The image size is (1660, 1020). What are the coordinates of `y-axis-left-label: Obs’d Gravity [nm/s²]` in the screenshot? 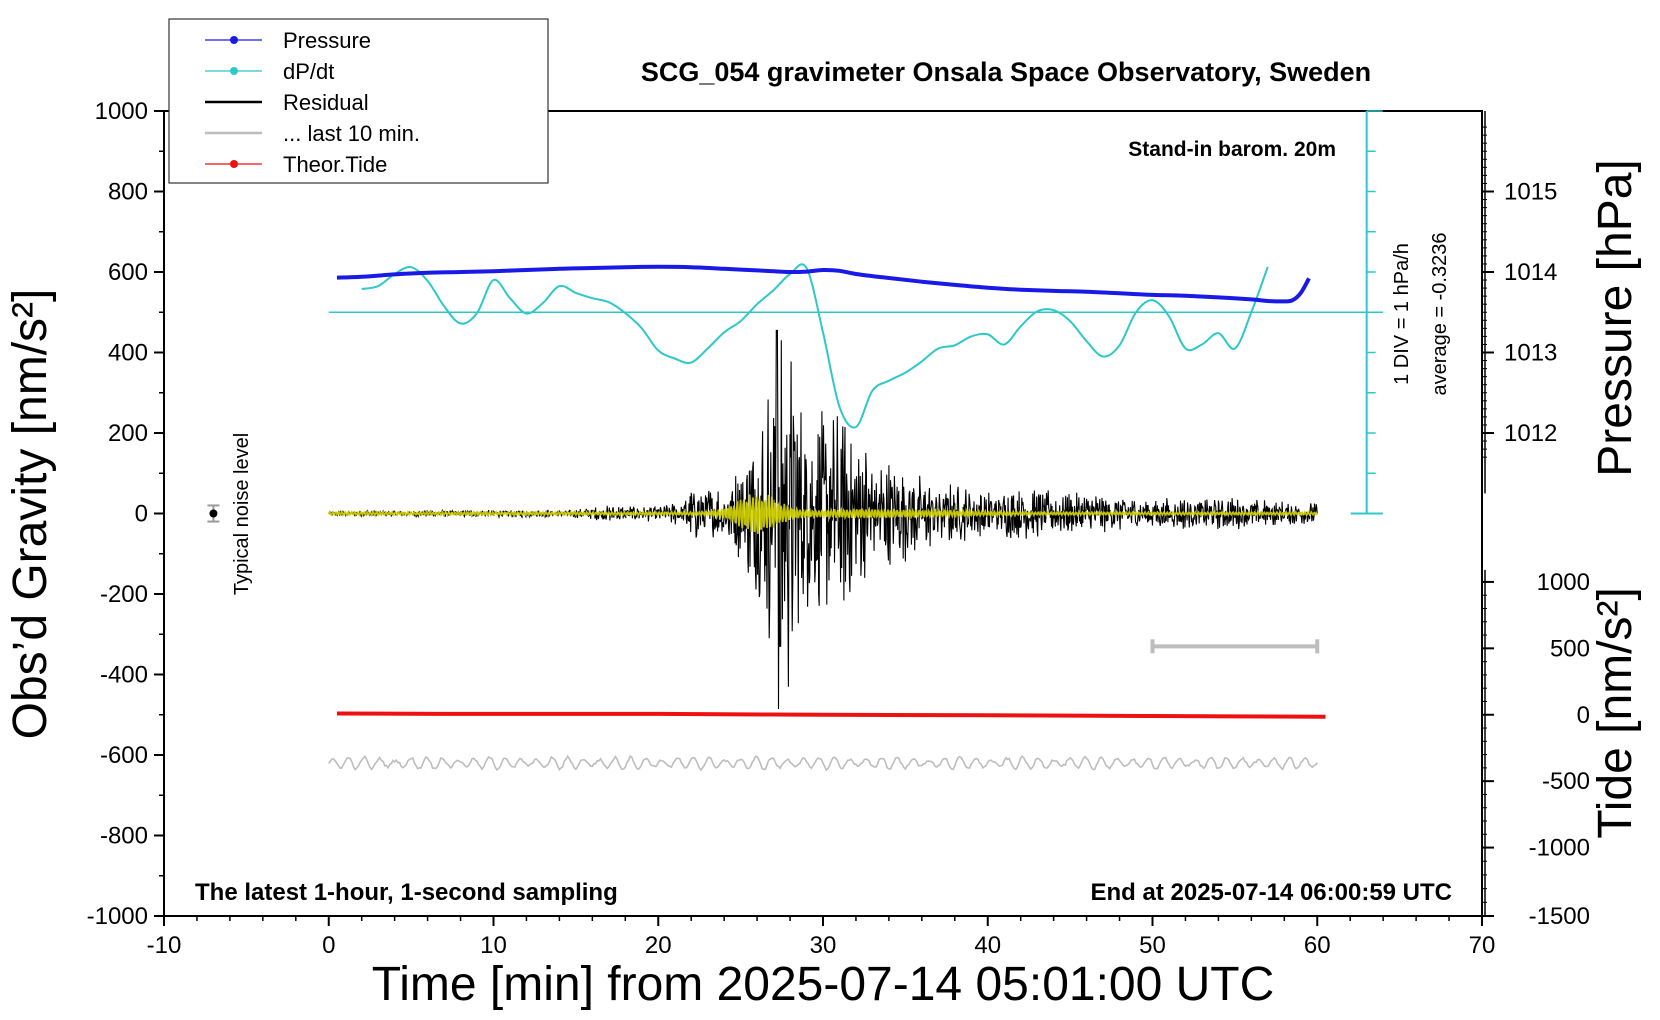 It's located at (30, 514).